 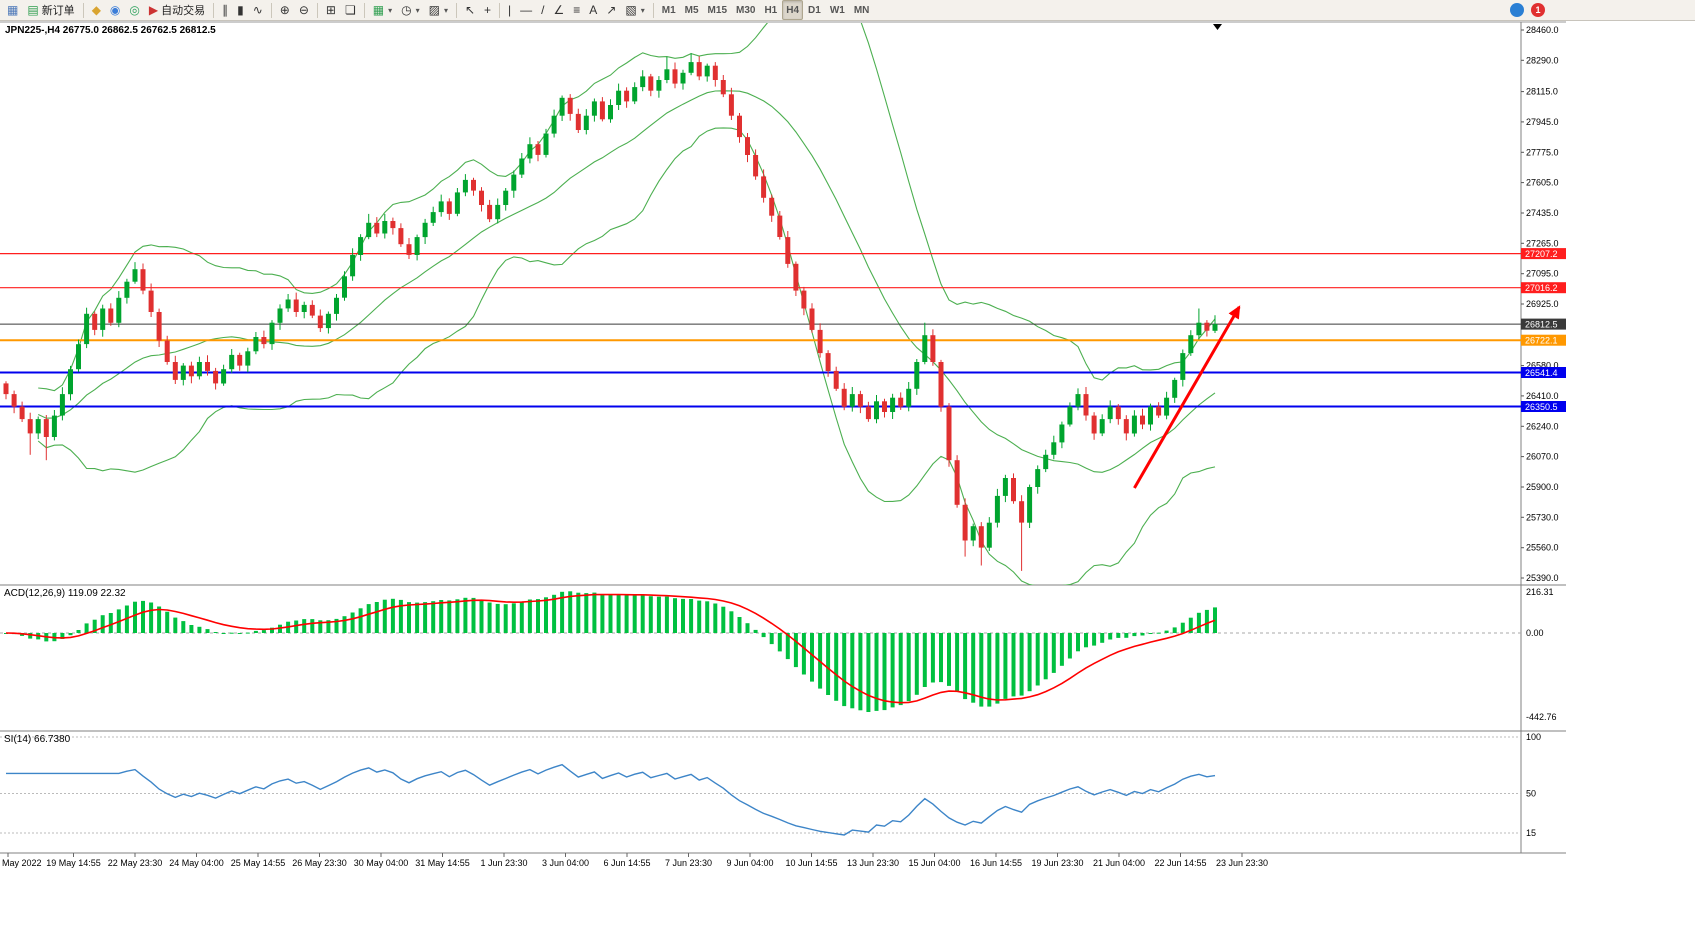 I want to click on zoom-out-button: ⊖, so click(x=304, y=10).